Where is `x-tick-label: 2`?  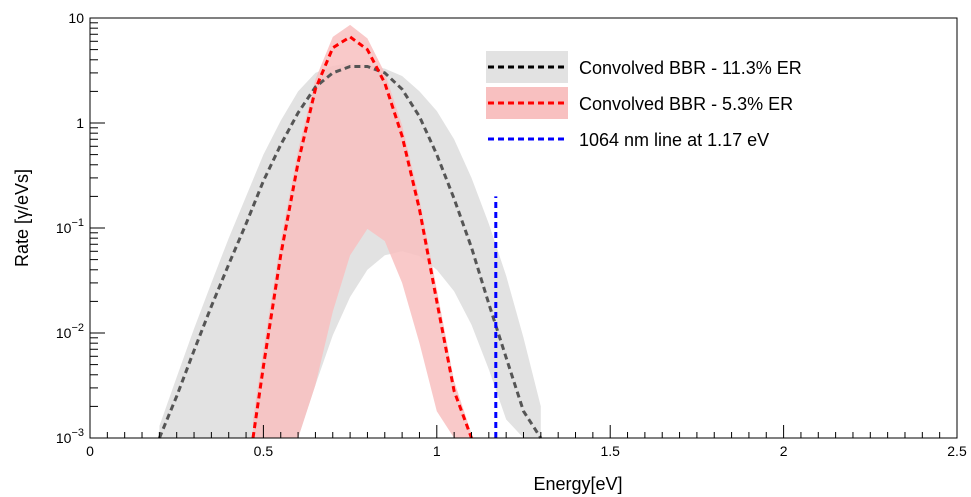 x-tick-label: 2 is located at coordinates (784, 451).